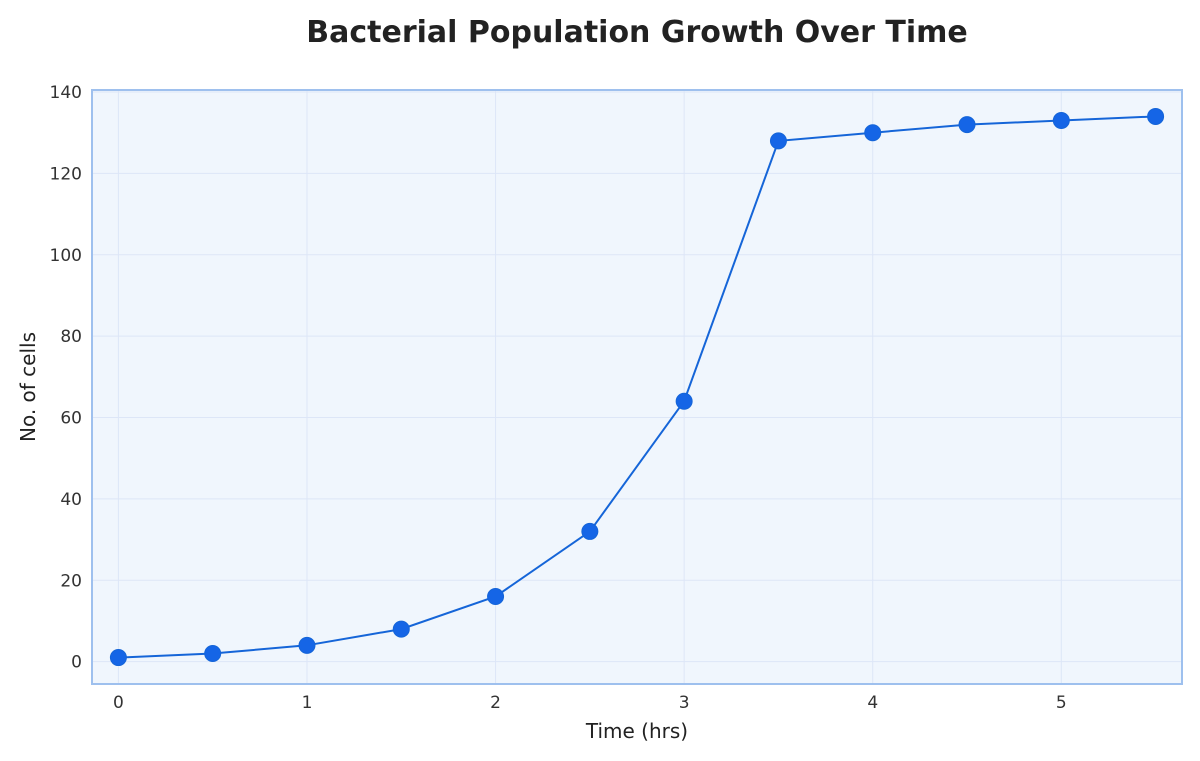 This screenshot has width=1200, height=761. Describe the element at coordinates (307, 703) in the screenshot. I see `x-tick-label: 1` at that location.